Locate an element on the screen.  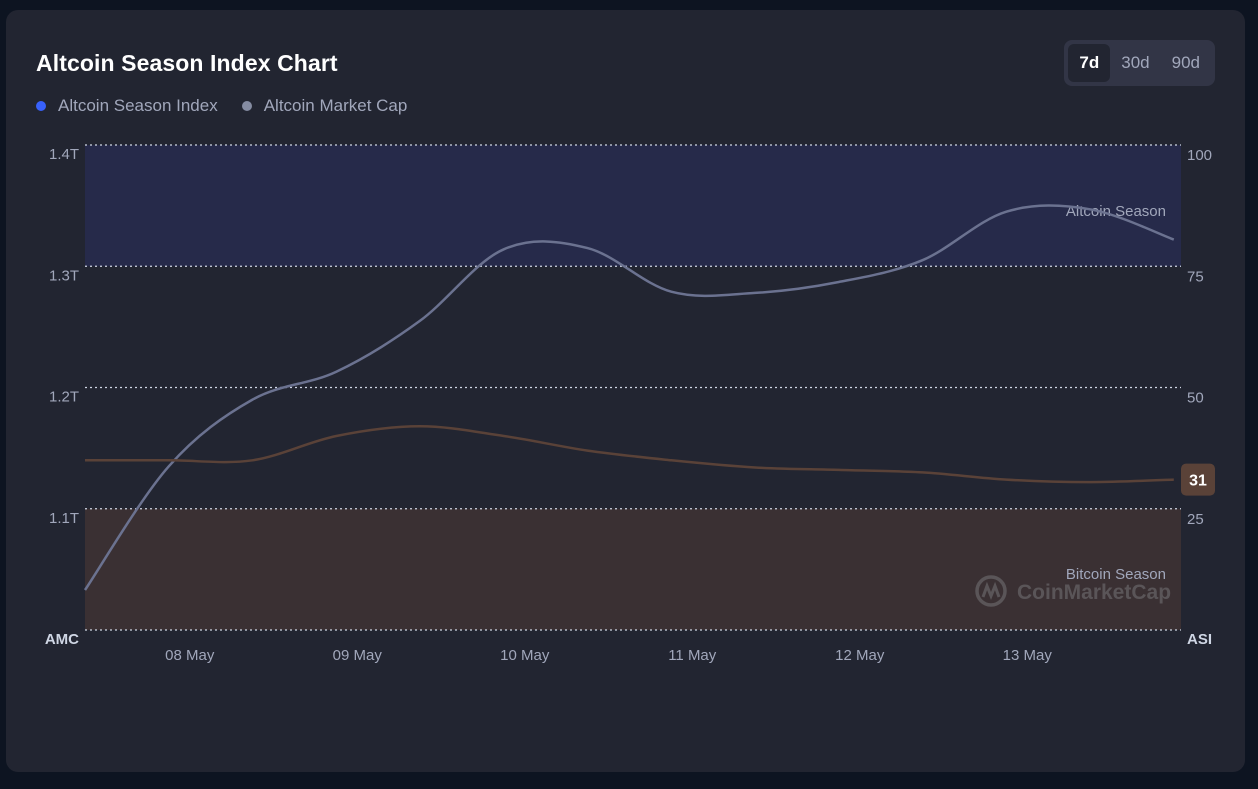
left-tick-label: 1.1T is located at coordinates (64, 518).